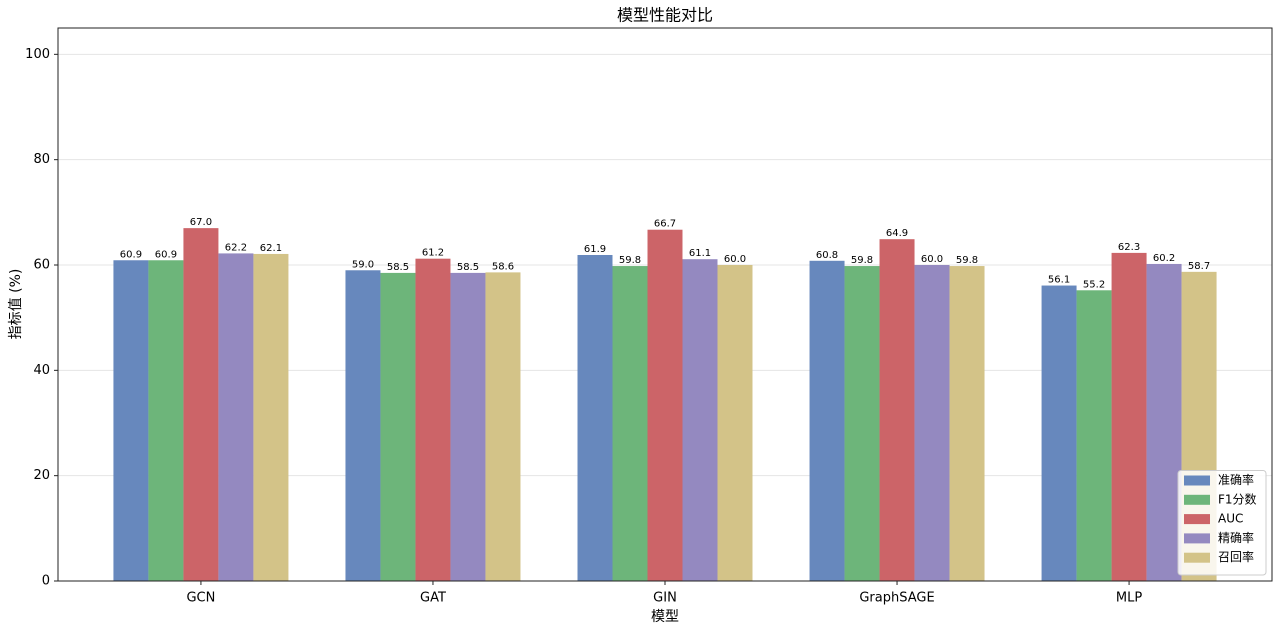 This screenshot has height=631, width=1280. Describe the element at coordinates (1236, 479) in the screenshot. I see `legend-label: 准确率` at that location.